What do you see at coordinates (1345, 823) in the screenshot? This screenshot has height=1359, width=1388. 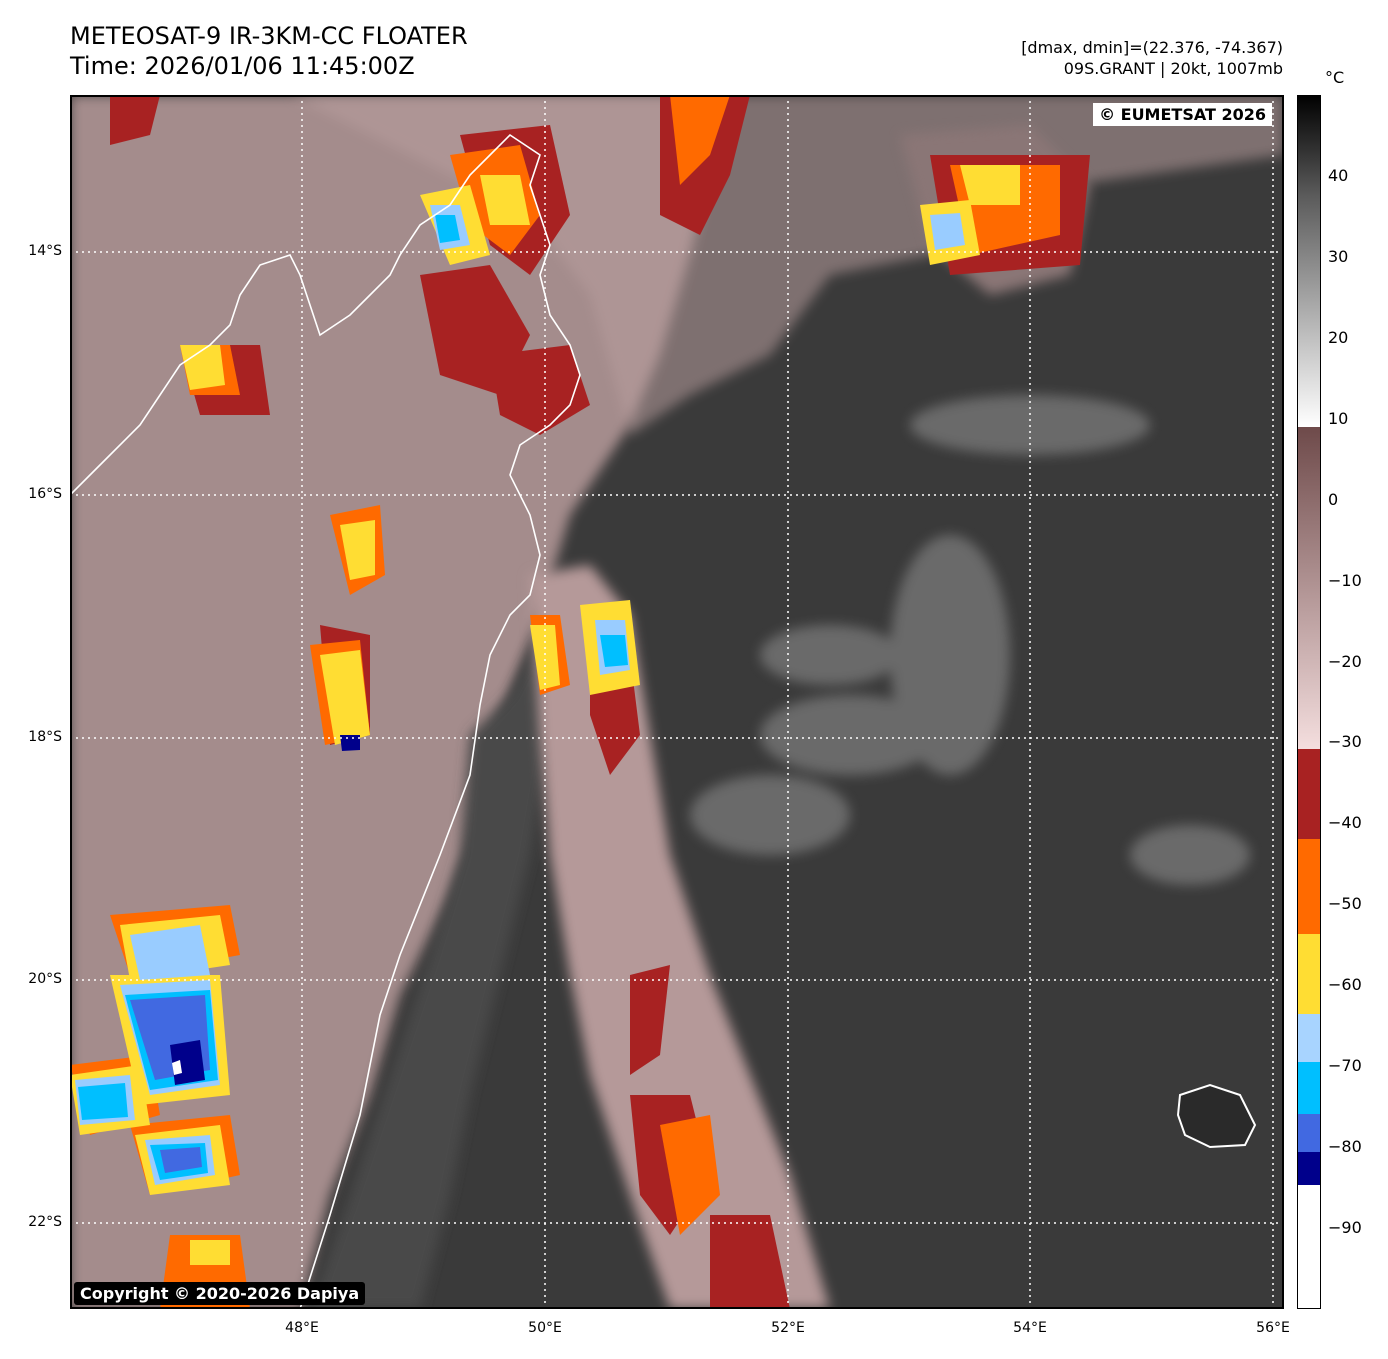 I see `colorbar-tick-label: −40` at bounding box center [1345, 823].